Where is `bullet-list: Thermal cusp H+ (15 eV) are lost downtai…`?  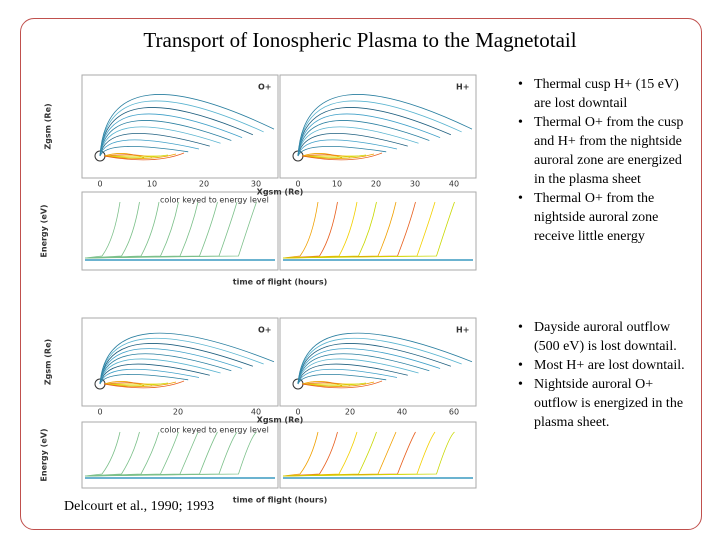
bullet-list: Thermal cusp H+ (15 eV) are lost downtai… is located at coordinates (602, 160).